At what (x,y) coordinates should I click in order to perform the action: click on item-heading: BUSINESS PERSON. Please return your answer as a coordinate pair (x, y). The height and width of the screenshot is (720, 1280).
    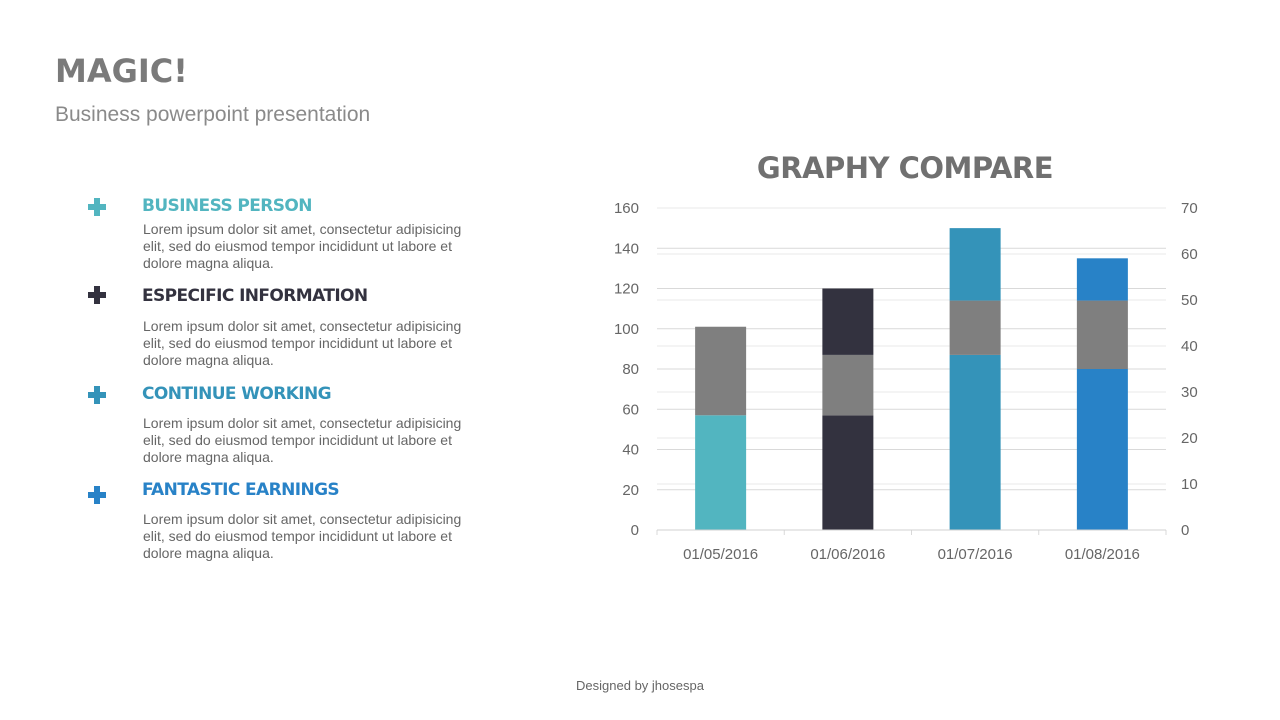
    Looking at the image, I should click on (227, 206).